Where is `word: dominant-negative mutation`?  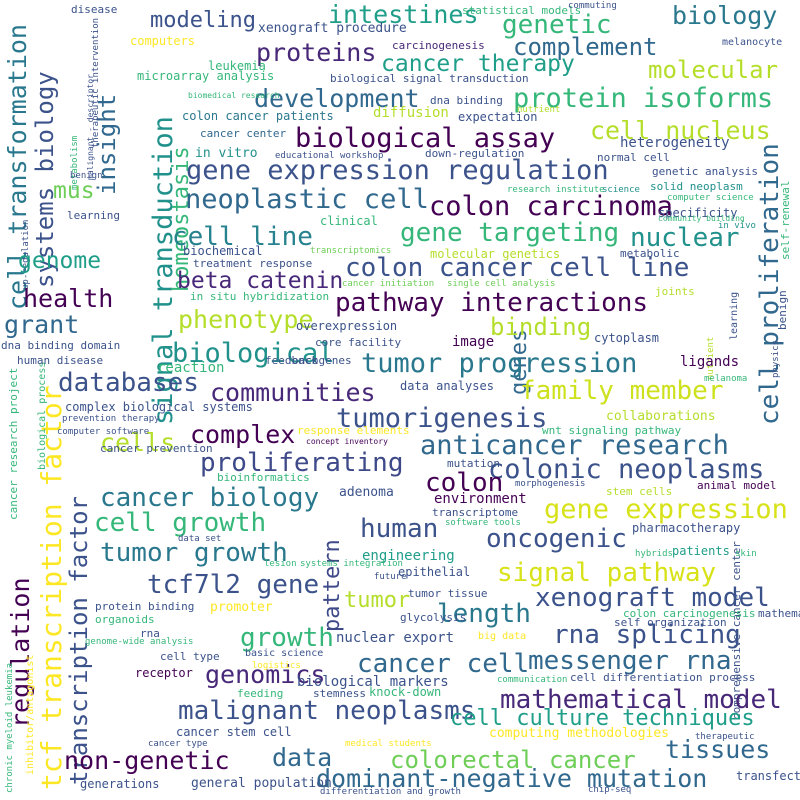 word: dominant-negative mutation is located at coordinates (512, 778).